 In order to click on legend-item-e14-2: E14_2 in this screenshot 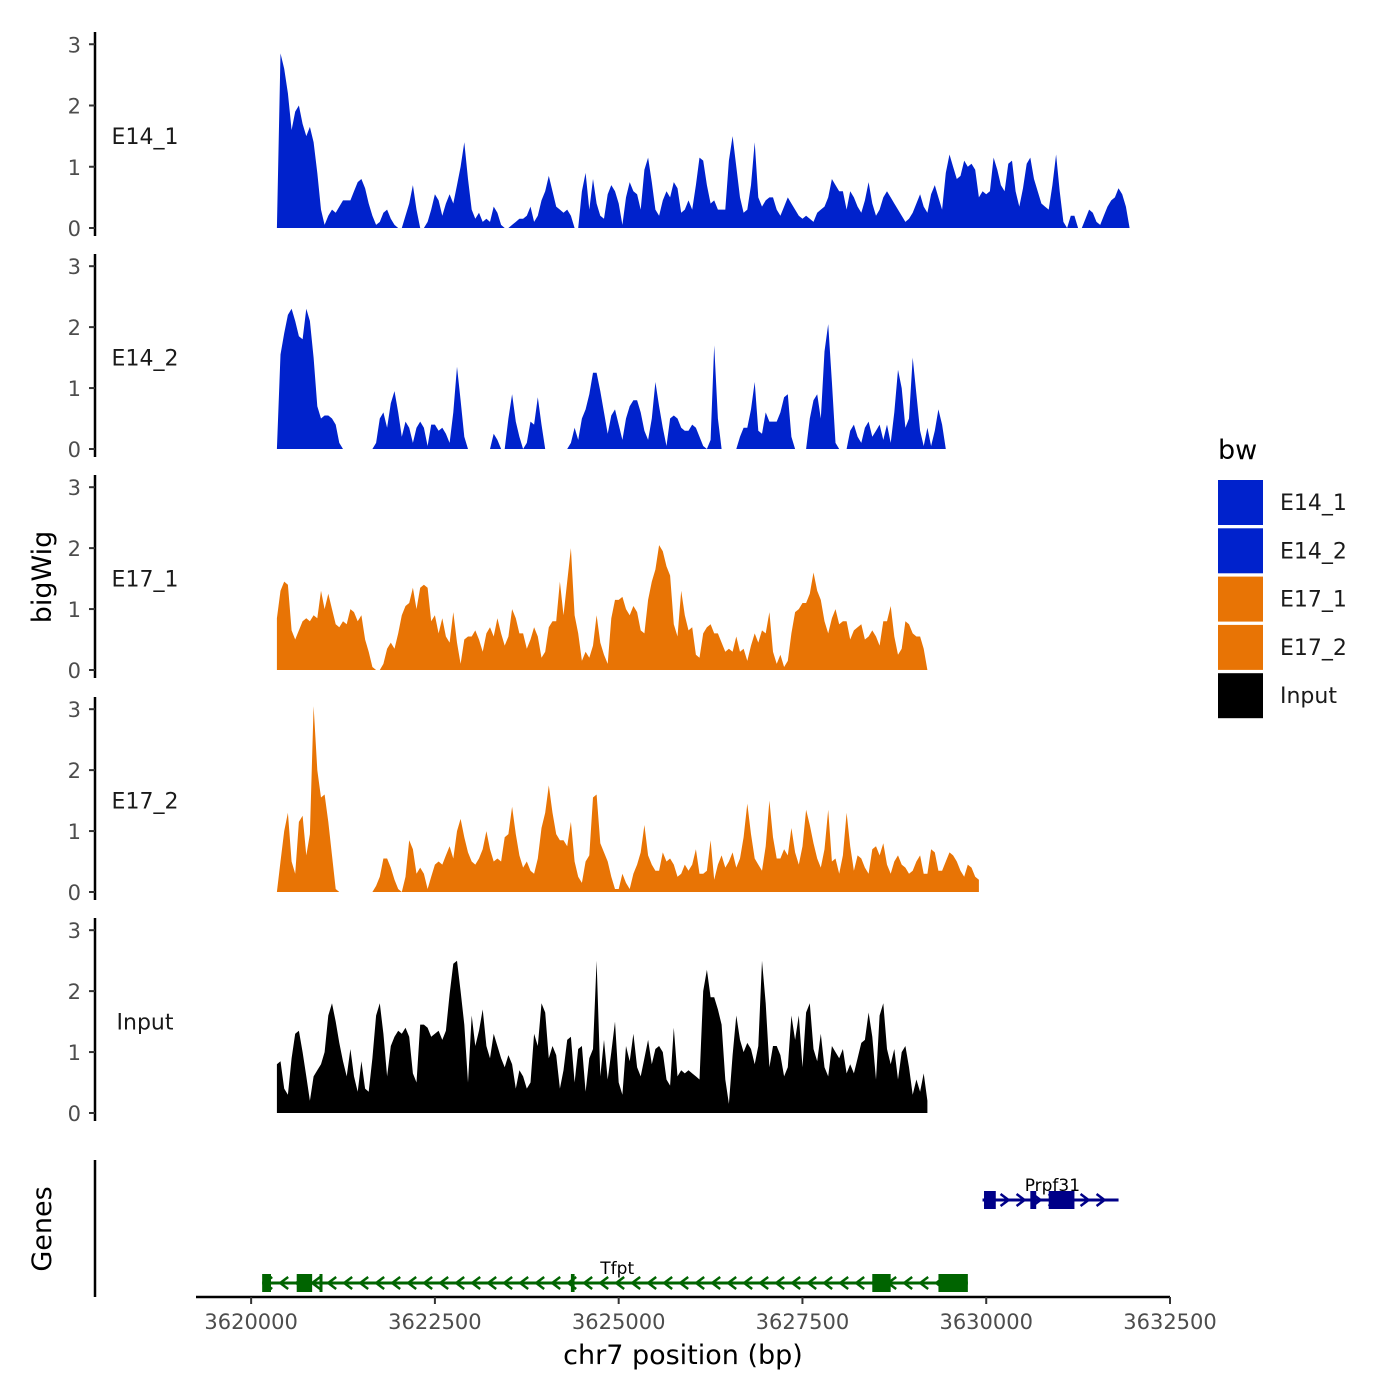, I will do `click(1282, 551)`.